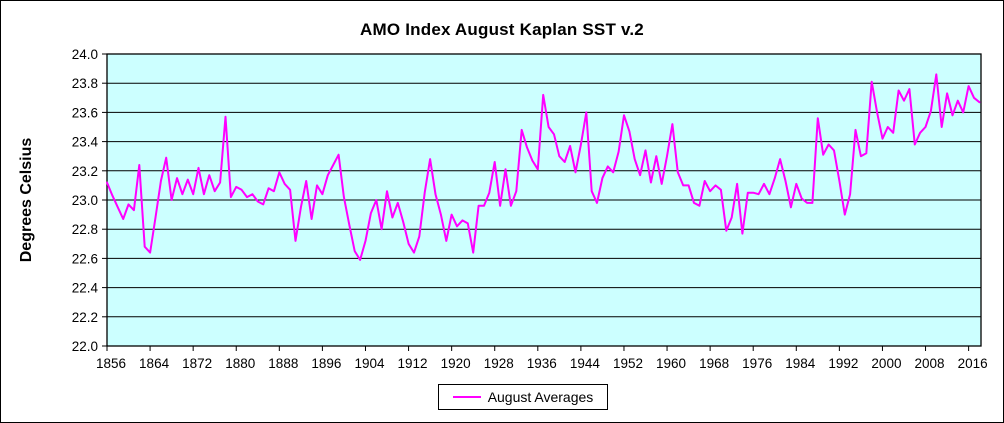  What do you see at coordinates (542, 363) in the screenshot?
I see `x-tick-label: 1936` at bounding box center [542, 363].